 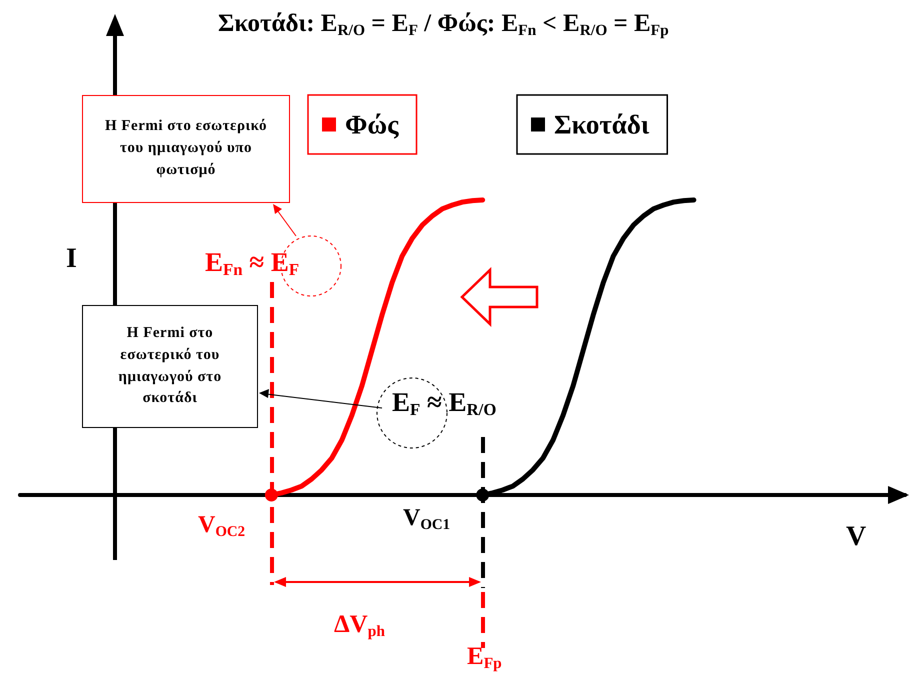 I want to click on legend-label: Σκοτάδι, so click(x=602, y=125).